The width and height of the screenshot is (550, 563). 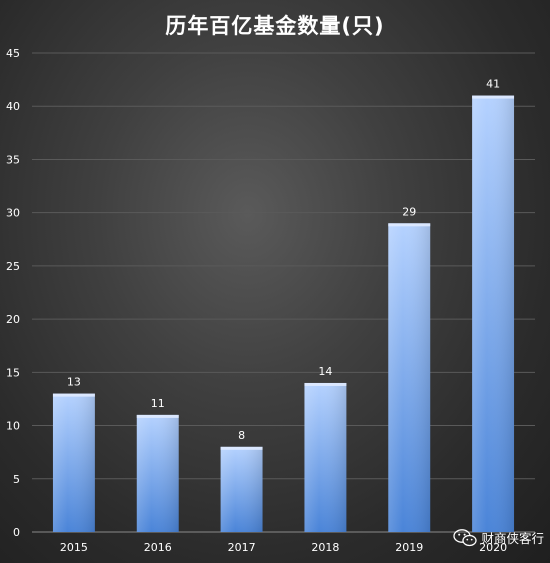 I want to click on y-tick-label: 30, so click(x=13, y=213).